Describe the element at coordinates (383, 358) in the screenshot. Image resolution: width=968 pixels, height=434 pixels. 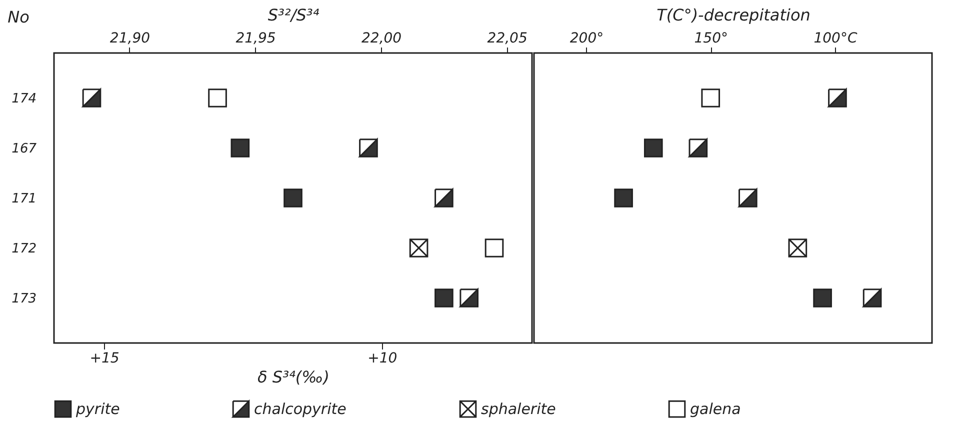
I see `x2-tick-label: +10` at that location.